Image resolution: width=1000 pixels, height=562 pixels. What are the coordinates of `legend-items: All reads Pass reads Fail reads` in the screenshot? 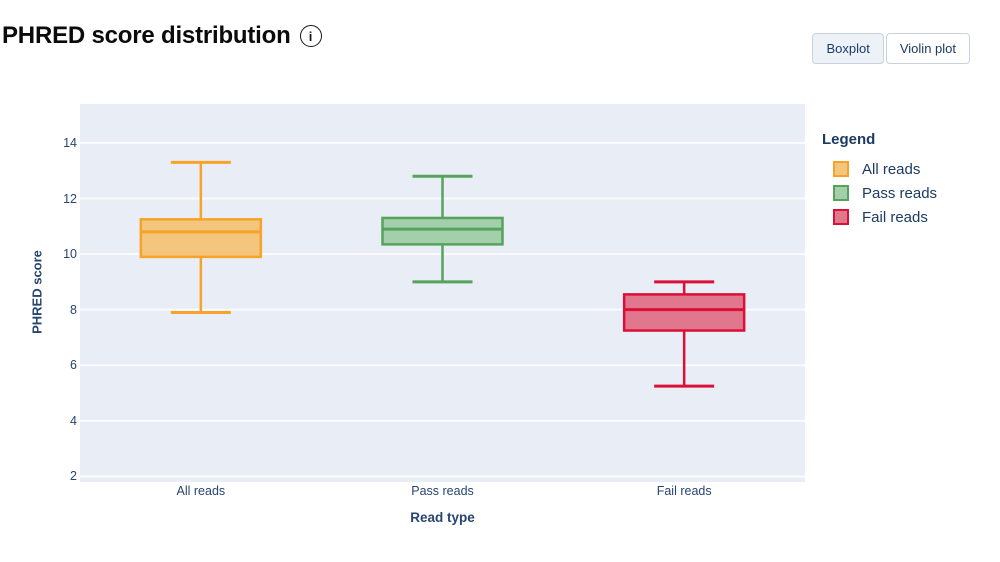 It's located at (879, 193).